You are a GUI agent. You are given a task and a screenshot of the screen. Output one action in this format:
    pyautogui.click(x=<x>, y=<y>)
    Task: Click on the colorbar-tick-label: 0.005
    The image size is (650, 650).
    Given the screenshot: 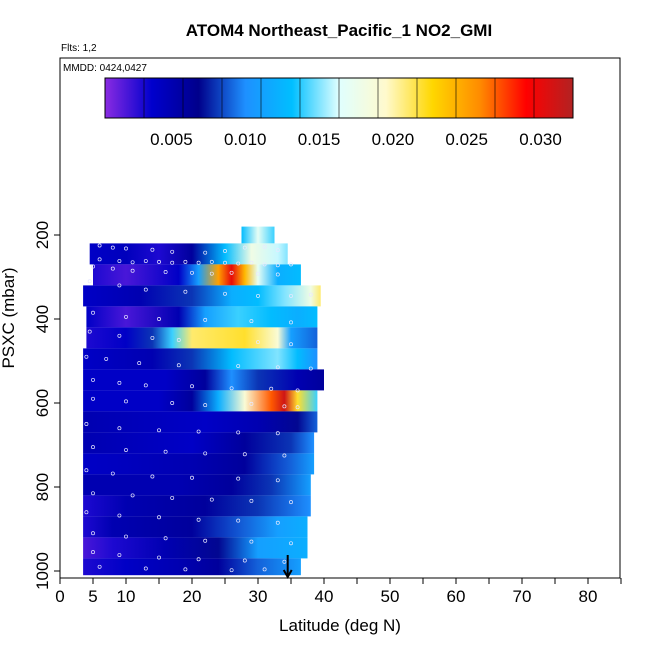 What is the action you would take?
    pyautogui.click(x=171, y=139)
    